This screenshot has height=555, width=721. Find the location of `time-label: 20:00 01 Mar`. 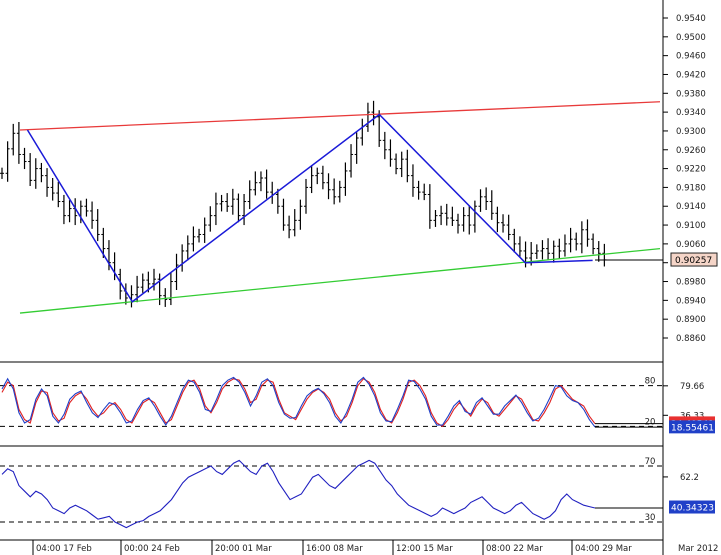

time-label: 20:00 01 Mar is located at coordinates (243, 549).